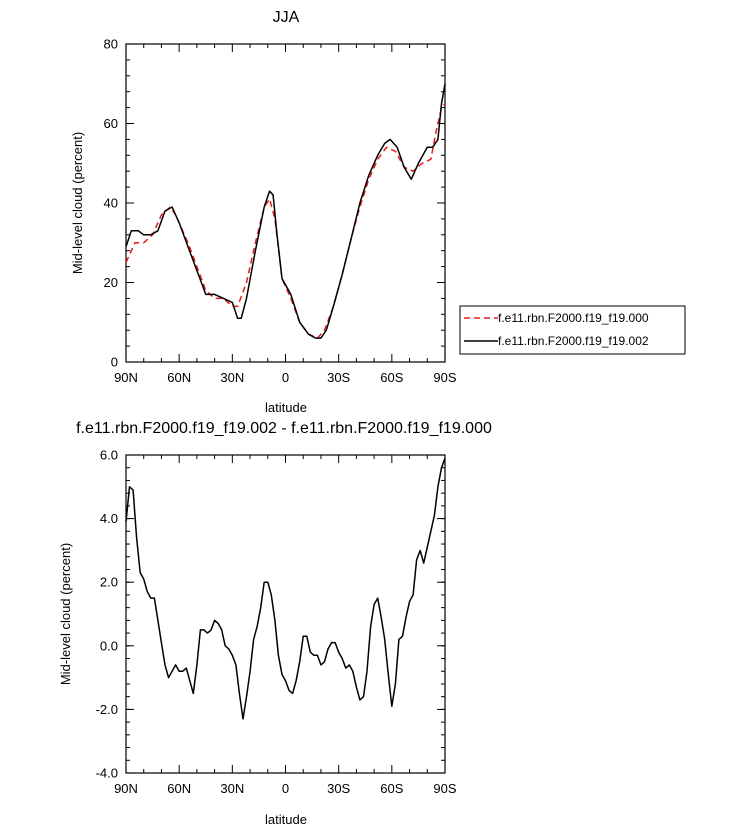 The width and height of the screenshot is (733, 834). Describe the element at coordinates (109, 645) in the screenshot. I see `bottom-chart-y-tick-label: 0.0` at that location.